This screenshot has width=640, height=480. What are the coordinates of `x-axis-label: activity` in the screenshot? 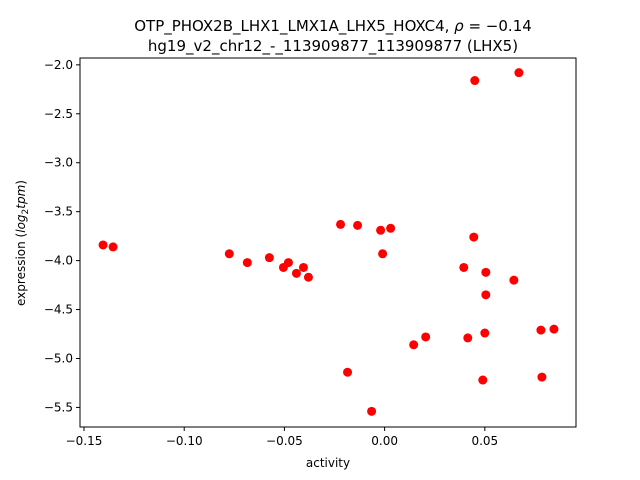 It's located at (328, 463).